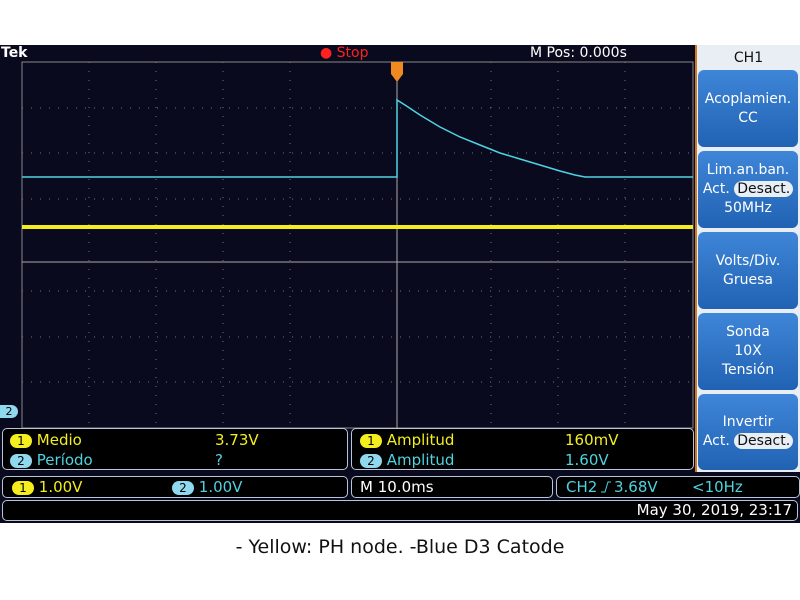  What do you see at coordinates (352, 53) in the screenshot?
I see `status-text: Stop` at bounding box center [352, 53].